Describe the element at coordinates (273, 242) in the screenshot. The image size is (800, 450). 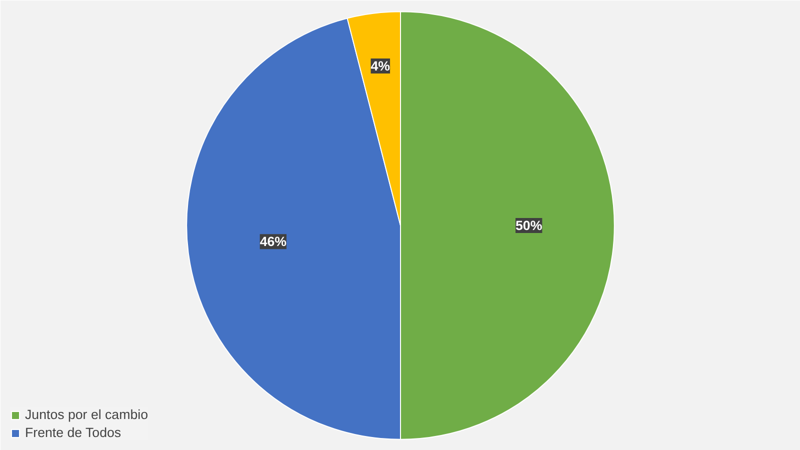
I see `data-label: 46%` at that location.